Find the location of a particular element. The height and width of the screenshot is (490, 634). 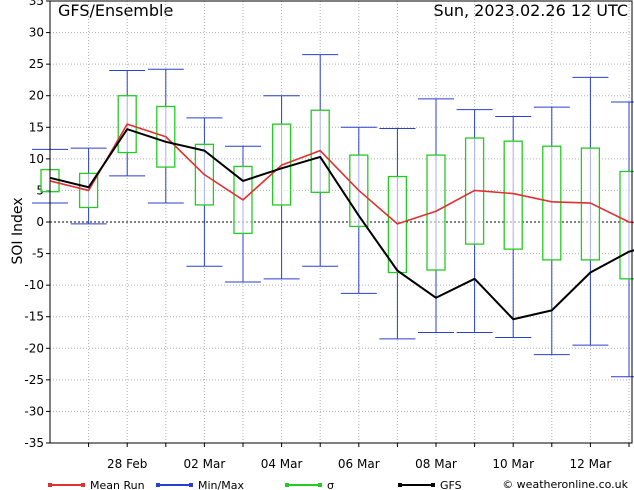

x-tick-label: 06 Mar is located at coordinates (359, 464).